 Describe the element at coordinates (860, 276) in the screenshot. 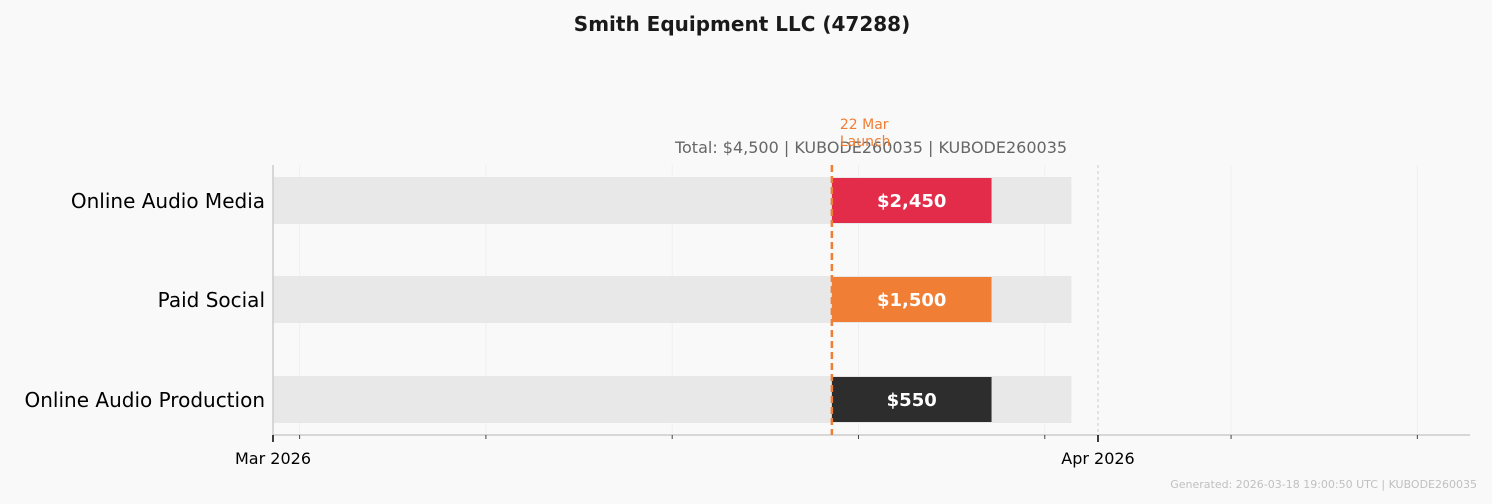

I see `launch-annotation: 22 Mar Launch` at that location.